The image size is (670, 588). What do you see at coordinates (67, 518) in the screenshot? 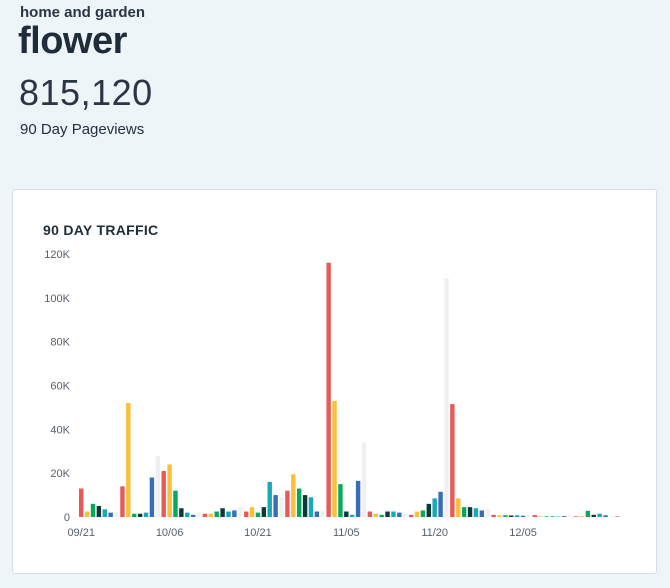
I see `y-tick-label: 0` at bounding box center [67, 518].